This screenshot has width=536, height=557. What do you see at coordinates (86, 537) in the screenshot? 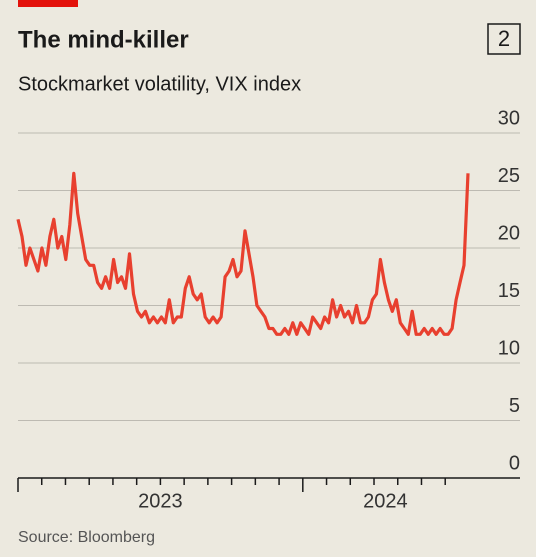
I see `source: Source: Bloomberg` at bounding box center [86, 537].